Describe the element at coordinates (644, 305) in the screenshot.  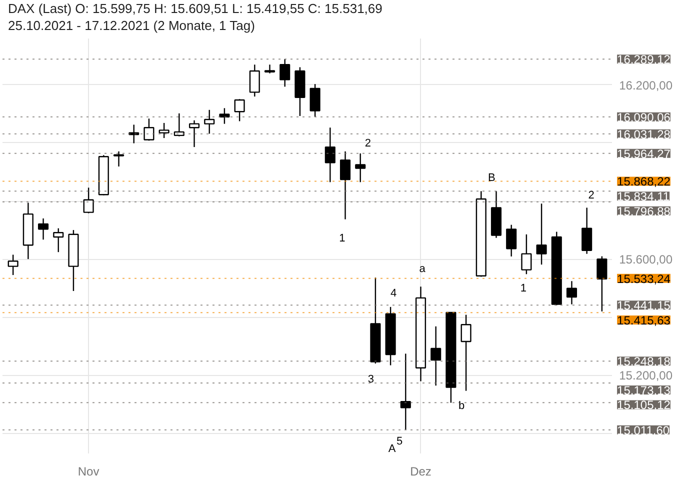
I see `ref-line-label: 15.441,15` at that location.